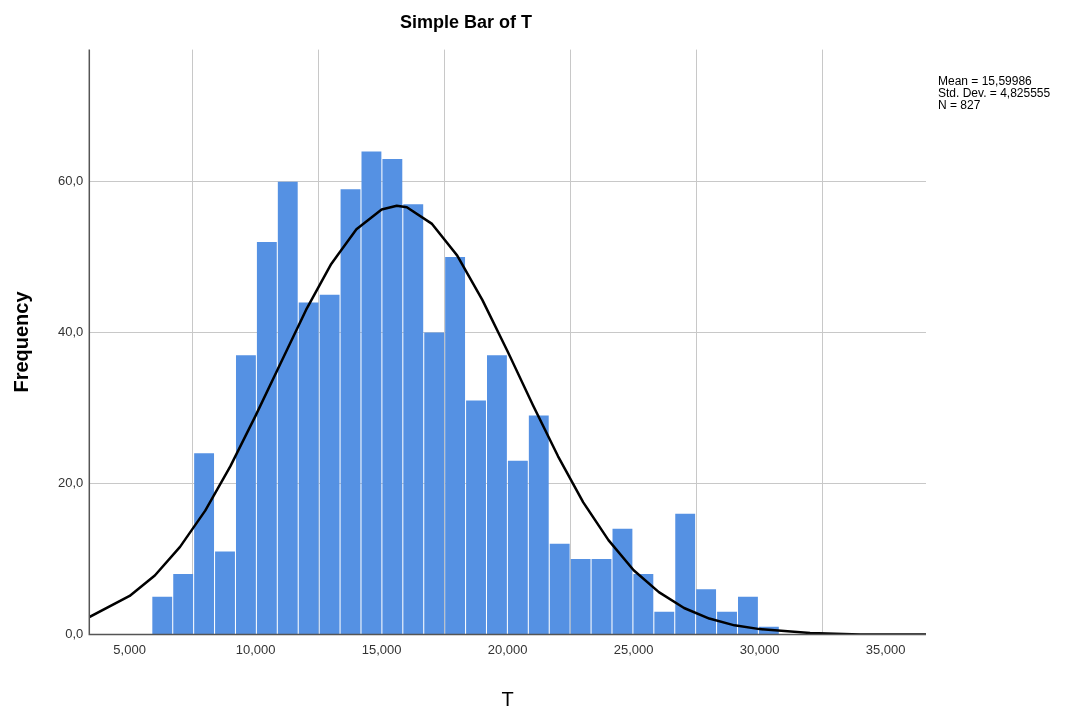  I want to click on x-tick-label: 15,000, so click(381, 649).